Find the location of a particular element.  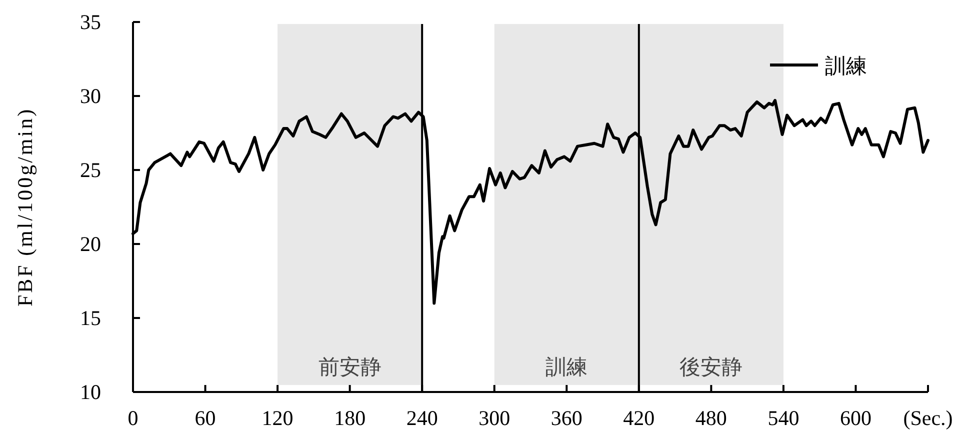

y-axis-title: FBF (ml/100g/min) is located at coordinates (25, 207).